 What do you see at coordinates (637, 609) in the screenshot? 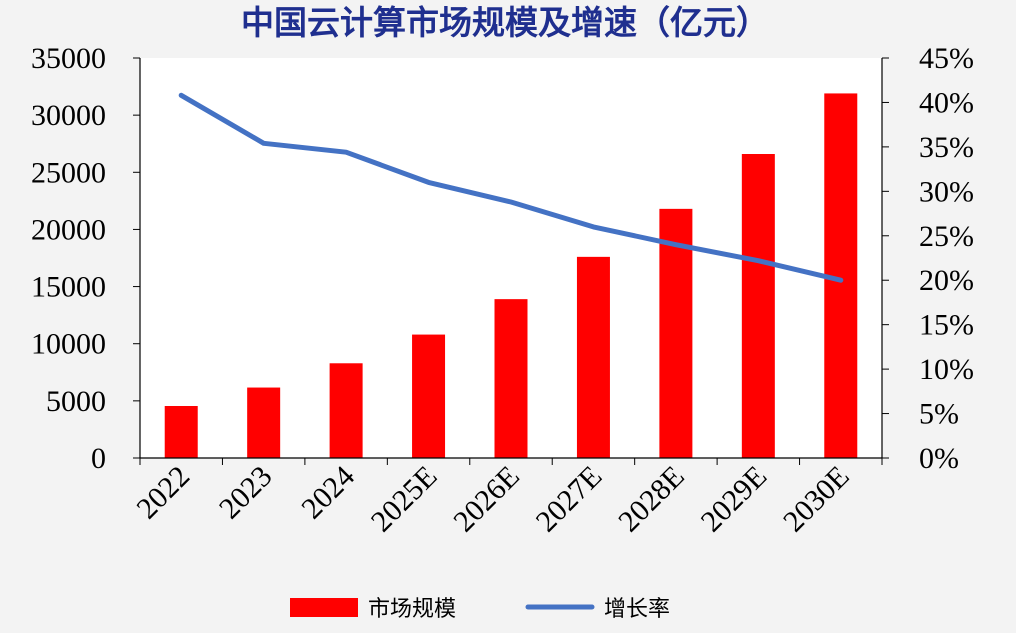
I see `legend-label-line: 增长率` at bounding box center [637, 609].